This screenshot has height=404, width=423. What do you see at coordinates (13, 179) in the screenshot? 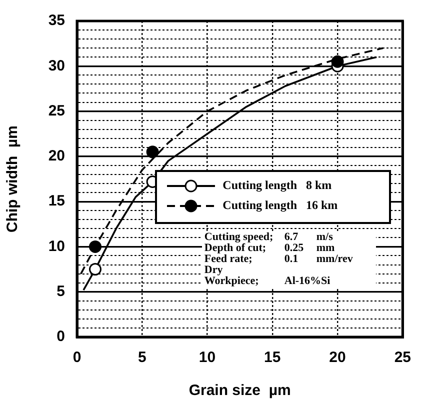
I see `y-axis-title: Chip width µm` at bounding box center [13, 179].